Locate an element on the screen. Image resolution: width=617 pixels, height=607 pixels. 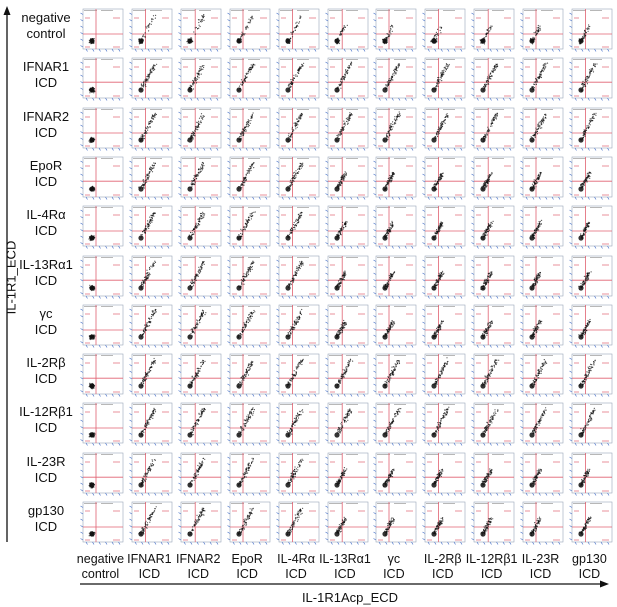
column-label-line: IL-23R is located at coordinates (540, 559).